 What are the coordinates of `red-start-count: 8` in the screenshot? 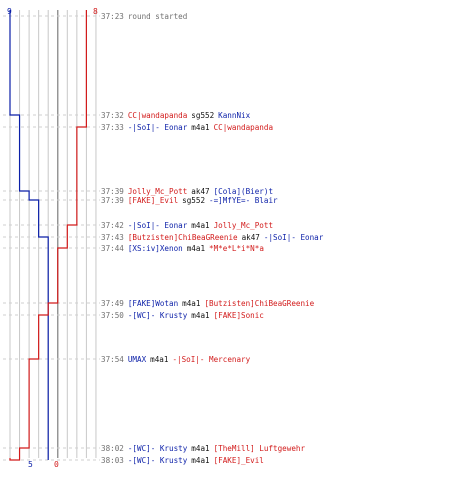 It's located at (95, 11).